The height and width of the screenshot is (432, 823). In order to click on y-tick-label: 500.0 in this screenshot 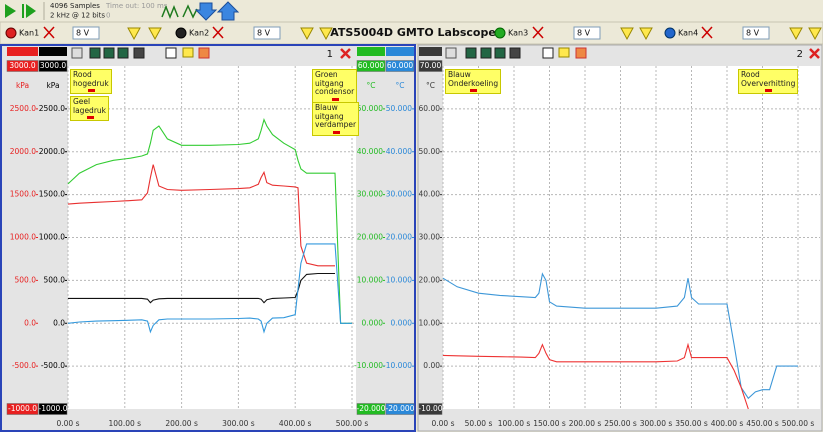, I will do `click(55, 279)`.